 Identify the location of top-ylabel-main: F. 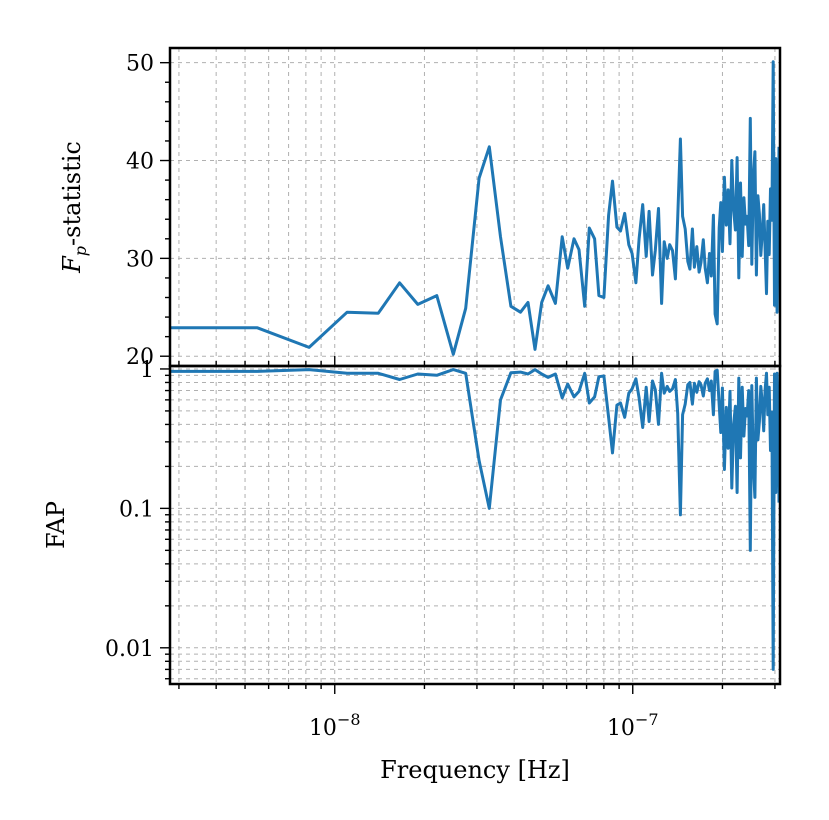
(72, 264).